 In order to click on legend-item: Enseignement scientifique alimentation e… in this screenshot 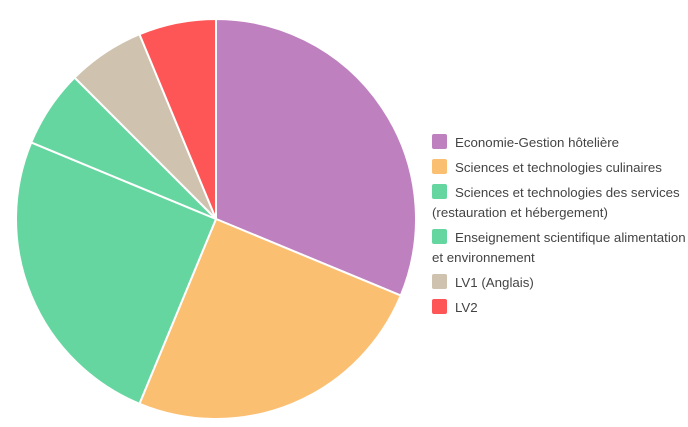, I will do `click(560, 248)`.